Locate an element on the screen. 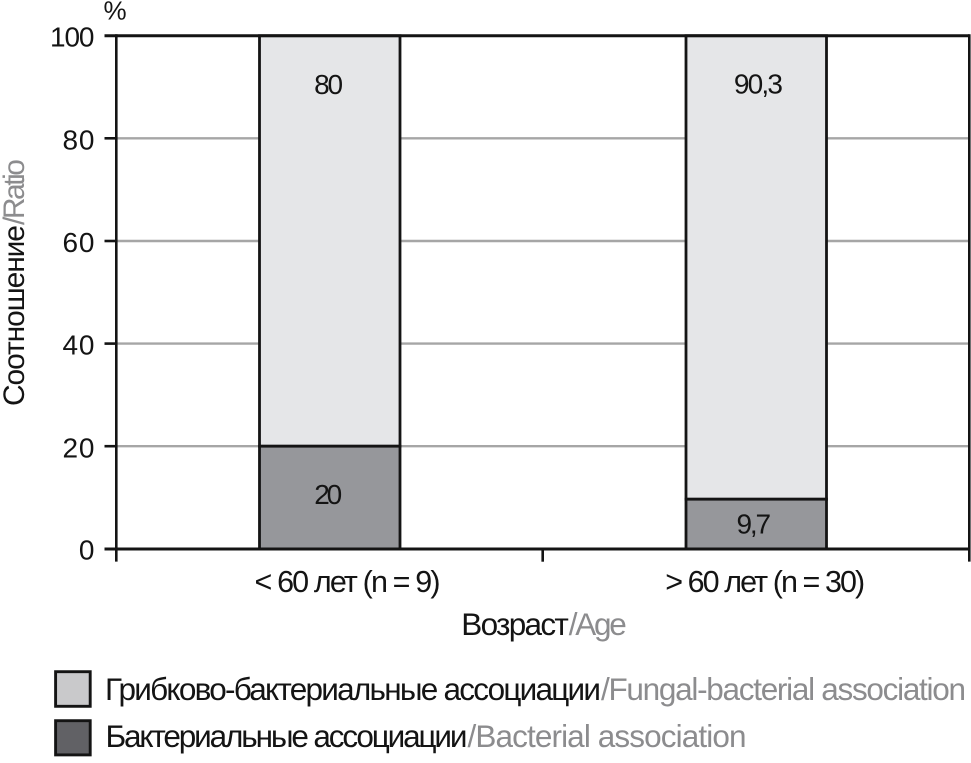  svg-text: Бактериальные ассоциации is located at coordinates (287, 736).